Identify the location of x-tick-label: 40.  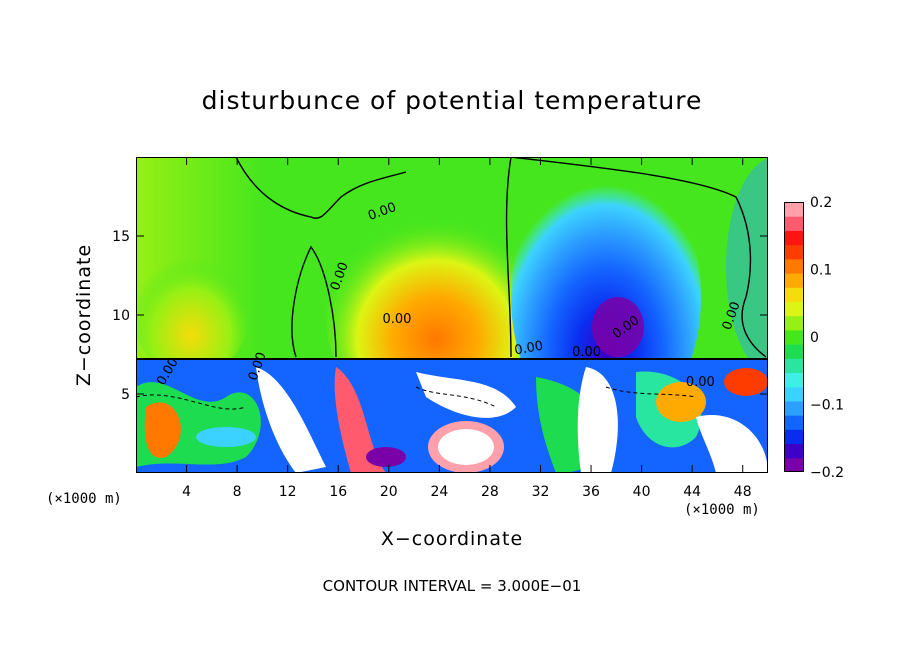
(642, 492).